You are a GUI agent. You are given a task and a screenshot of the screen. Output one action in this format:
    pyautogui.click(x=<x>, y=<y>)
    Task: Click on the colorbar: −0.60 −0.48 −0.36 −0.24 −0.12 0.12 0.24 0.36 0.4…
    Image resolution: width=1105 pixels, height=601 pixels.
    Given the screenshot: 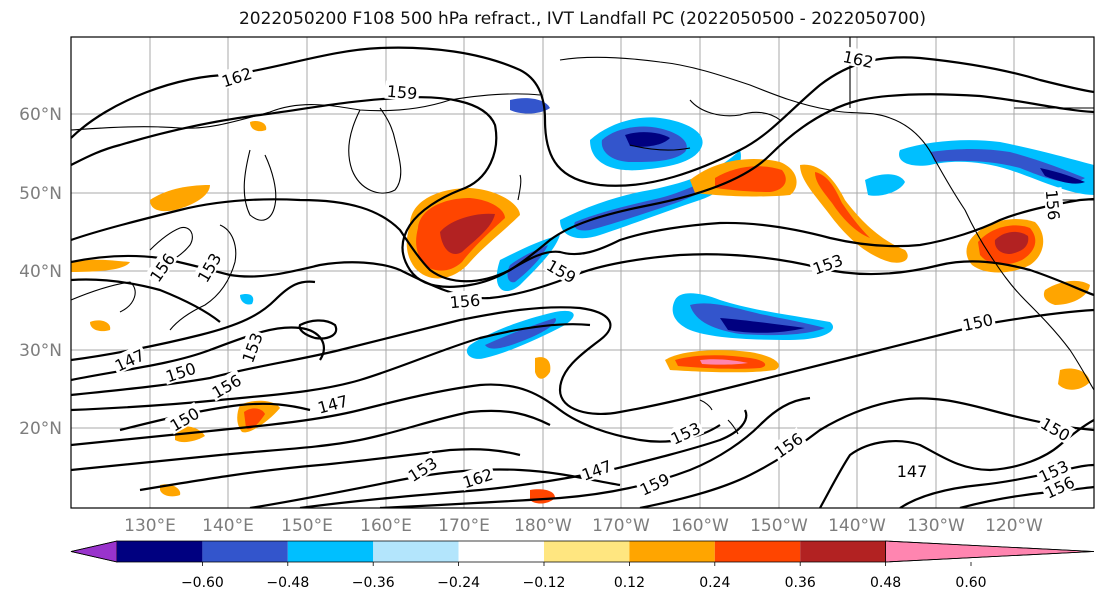 What is the action you would take?
    pyautogui.click(x=582, y=565)
    